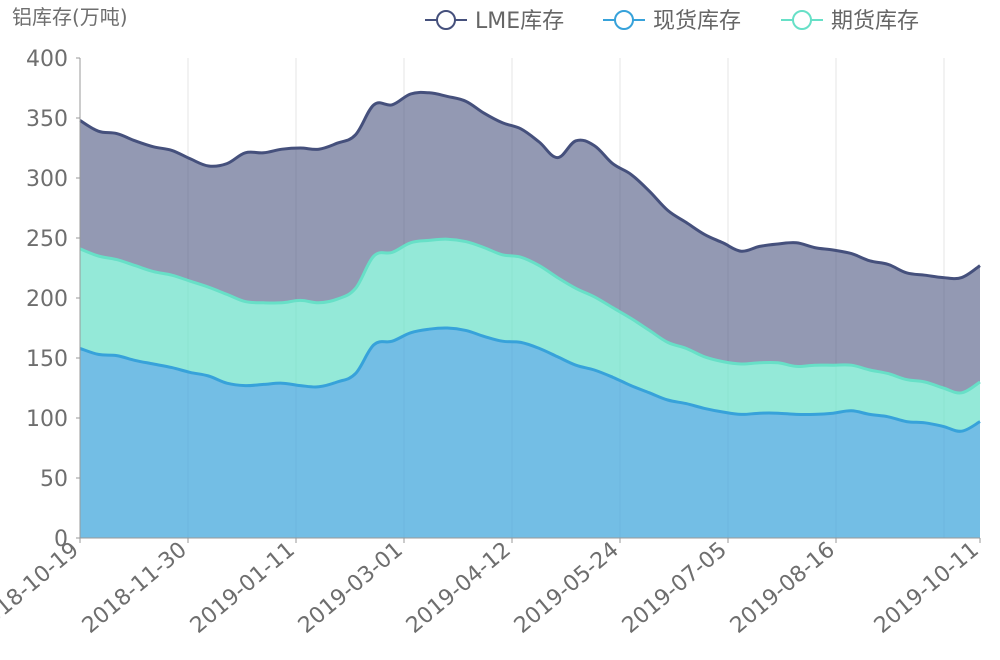 Image resolution: width=1000 pixels, height=660 pixels. Describe the element at coordinates (47, 239) in the screenshot. I see `y-tick-label-6: 250` at that location.